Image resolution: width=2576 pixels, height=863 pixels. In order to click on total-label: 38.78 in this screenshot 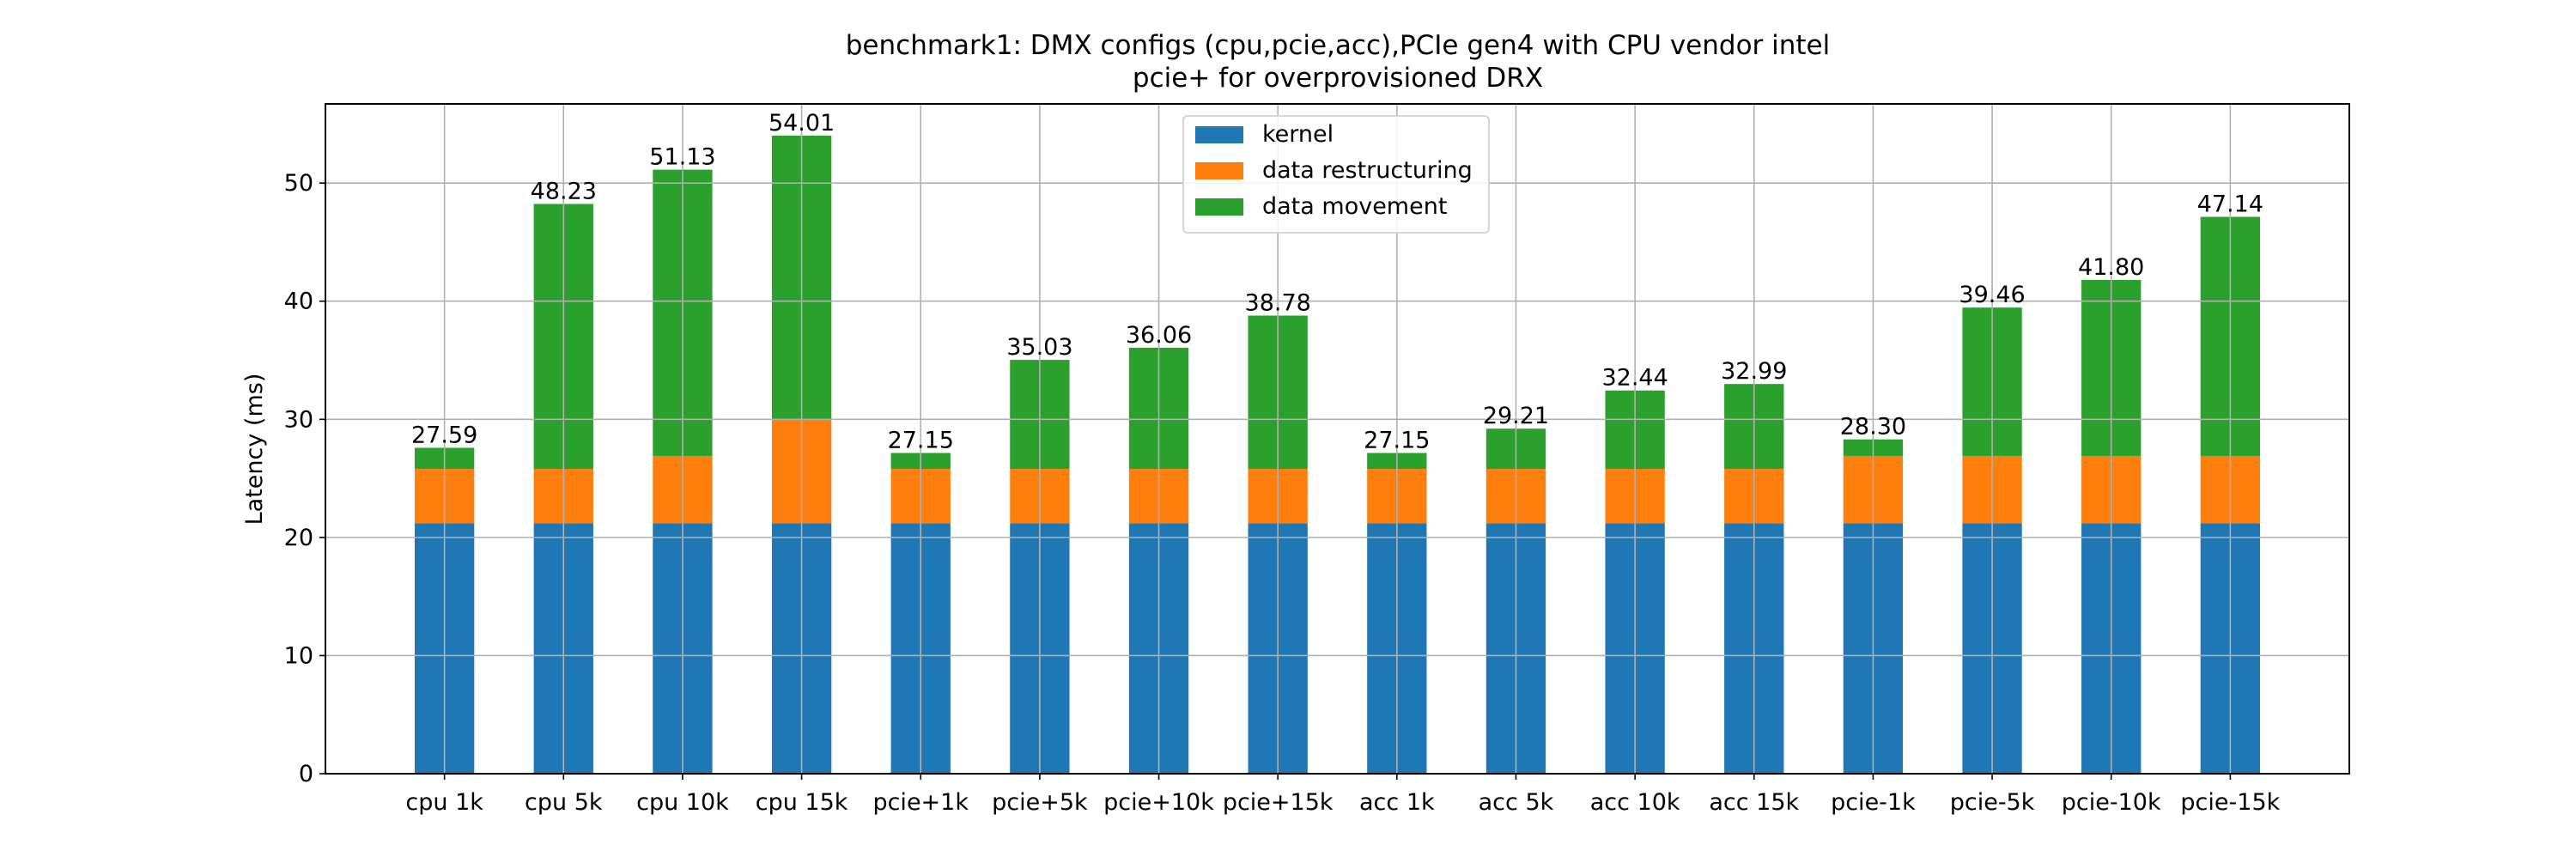, I will do `click(1278, 303)`.